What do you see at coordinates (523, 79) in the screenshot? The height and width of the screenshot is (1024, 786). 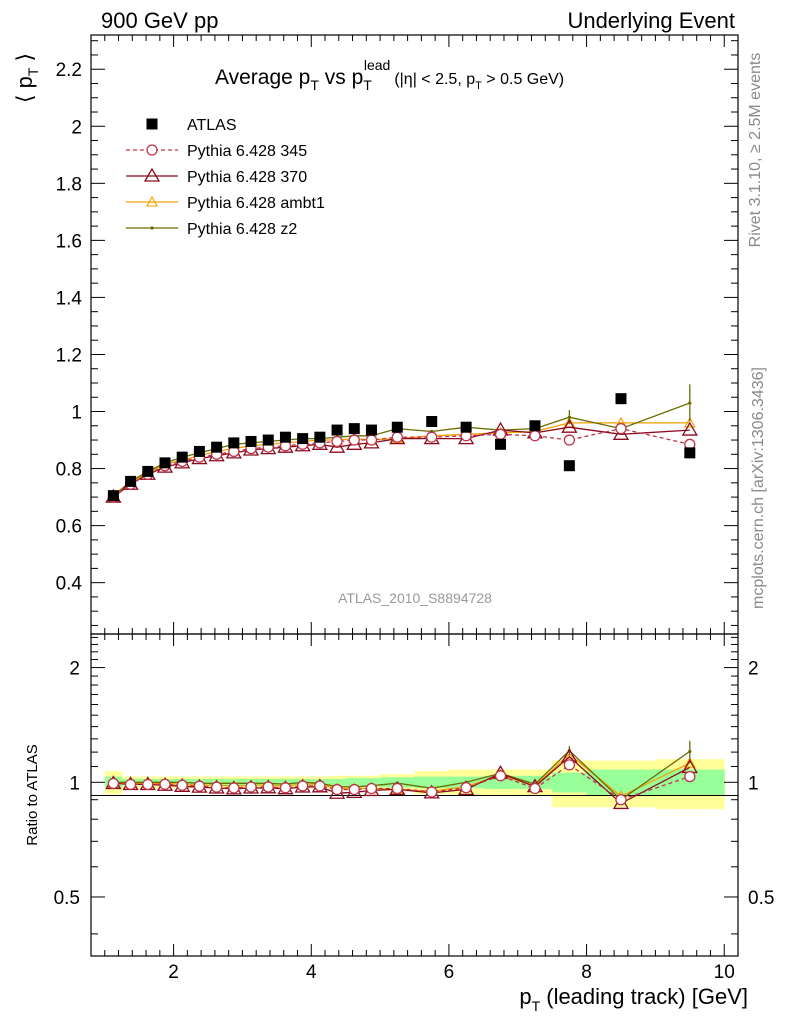 I see `title-cutend: > 0.5 GeV)` at bounding box center [523, 79].